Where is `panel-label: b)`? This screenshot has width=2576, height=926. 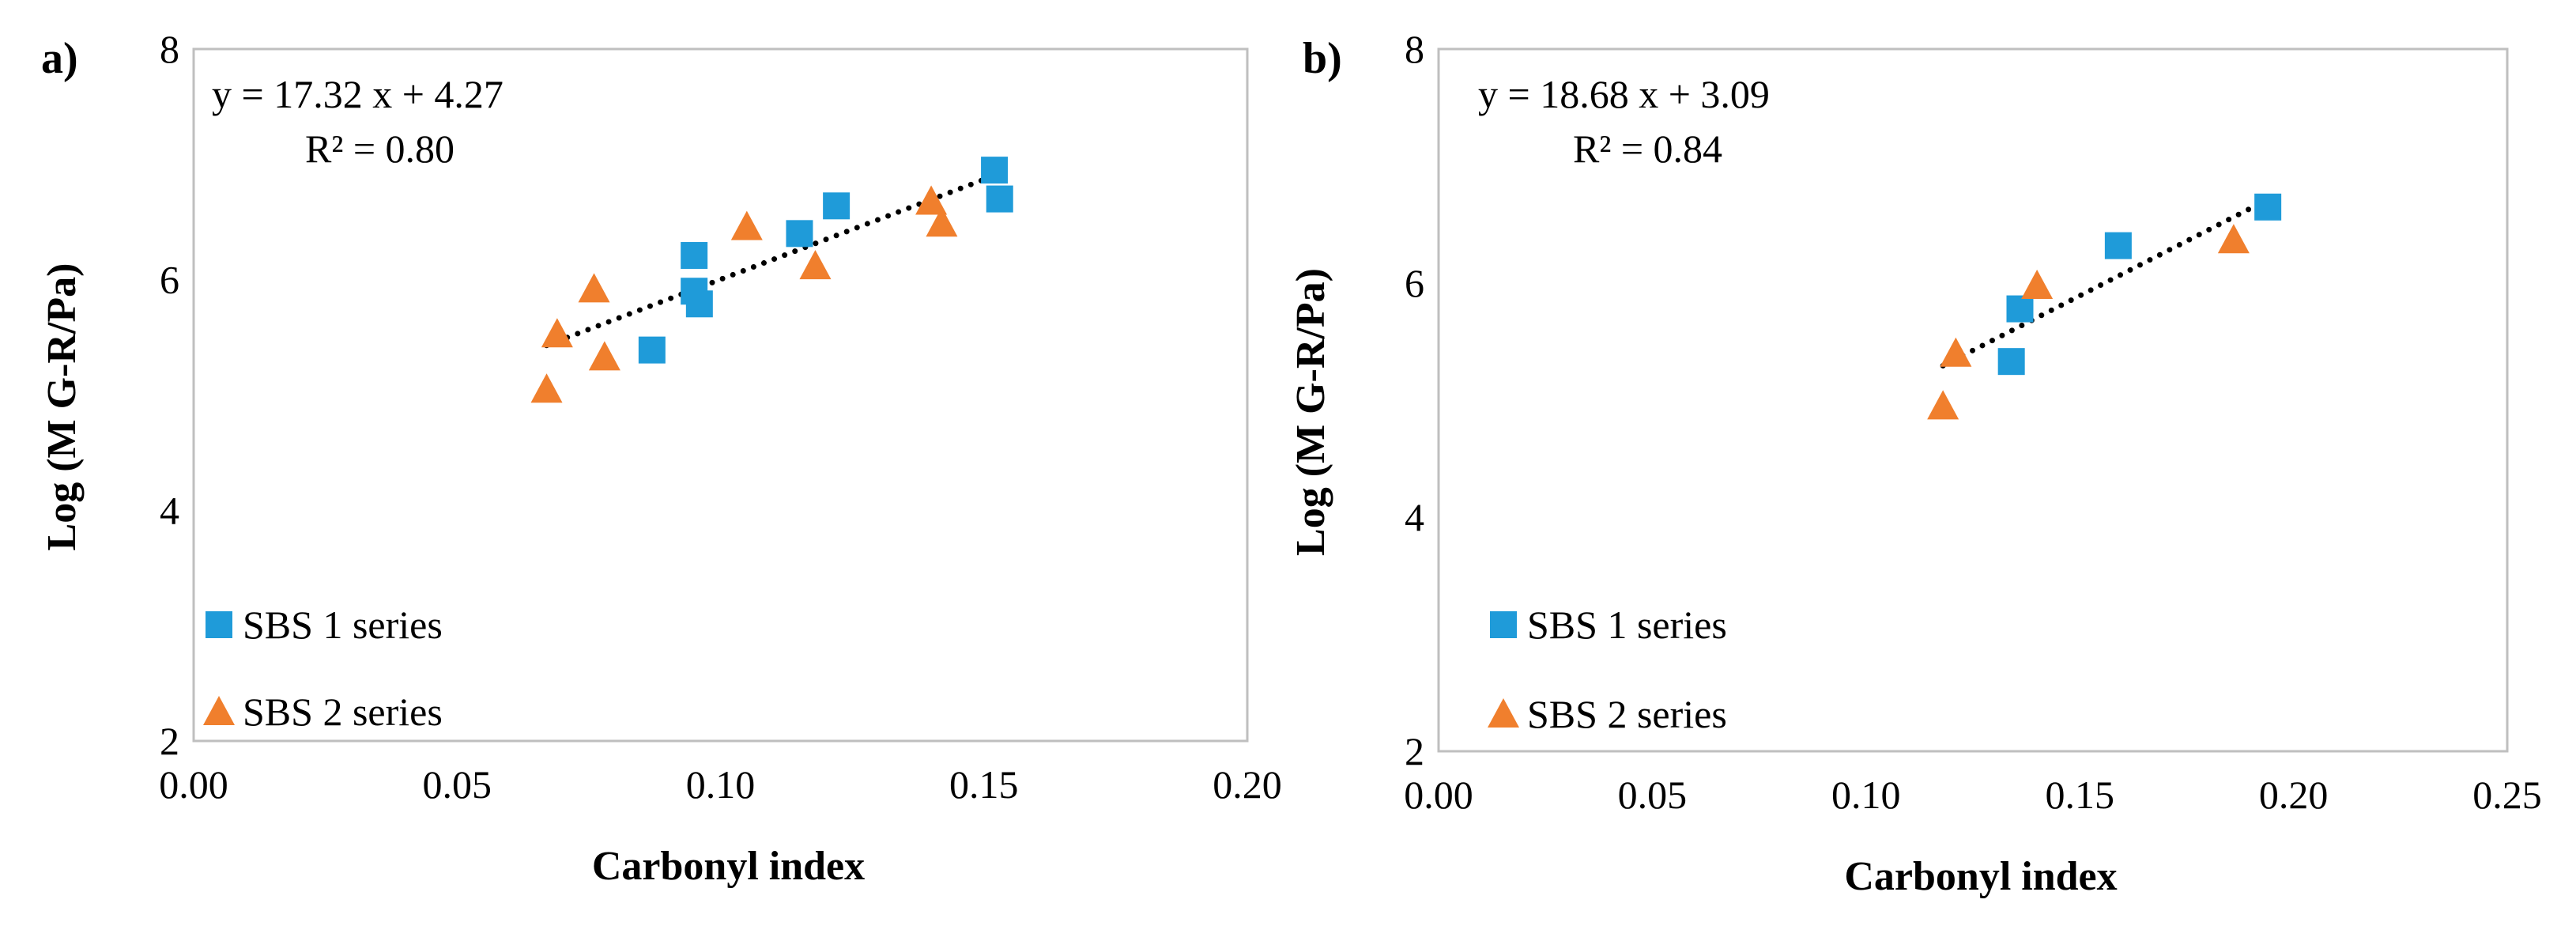
panel-label: b) is located at coordinates (1322, 58).